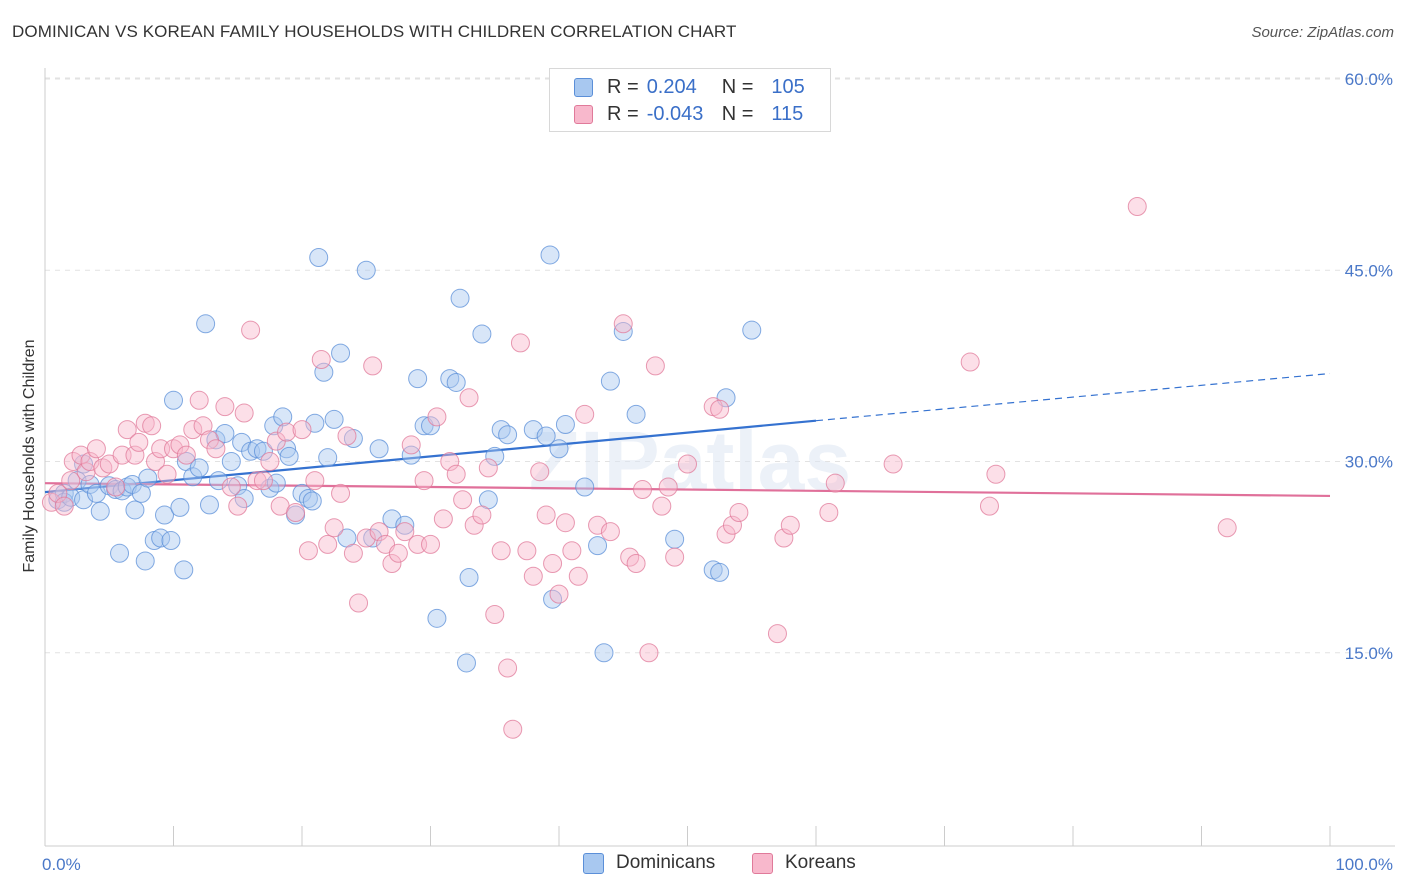  I want to click on trend-line-koreans, so click(687, 490).